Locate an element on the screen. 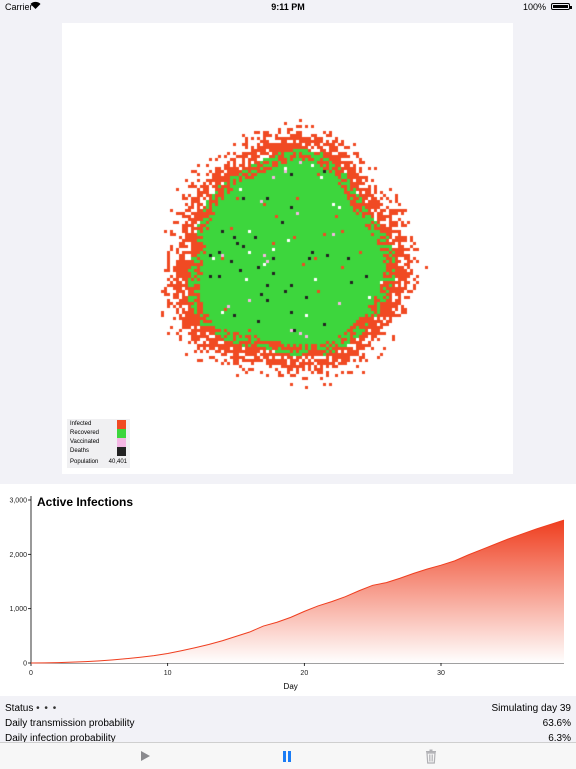  legend-swatch-vaccinated is located at coordinates (121, 442).